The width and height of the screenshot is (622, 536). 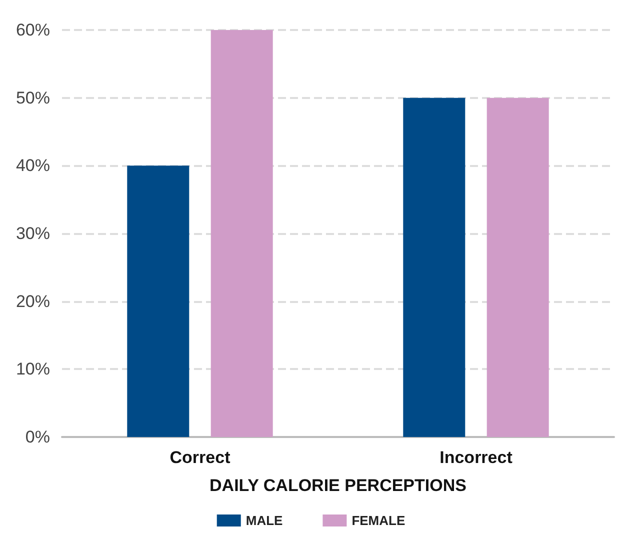 What do you see at coordinates (476, 457) in the screenshot?
I see `x-tick-label: Incorrect` at bounding box center [476, 457].